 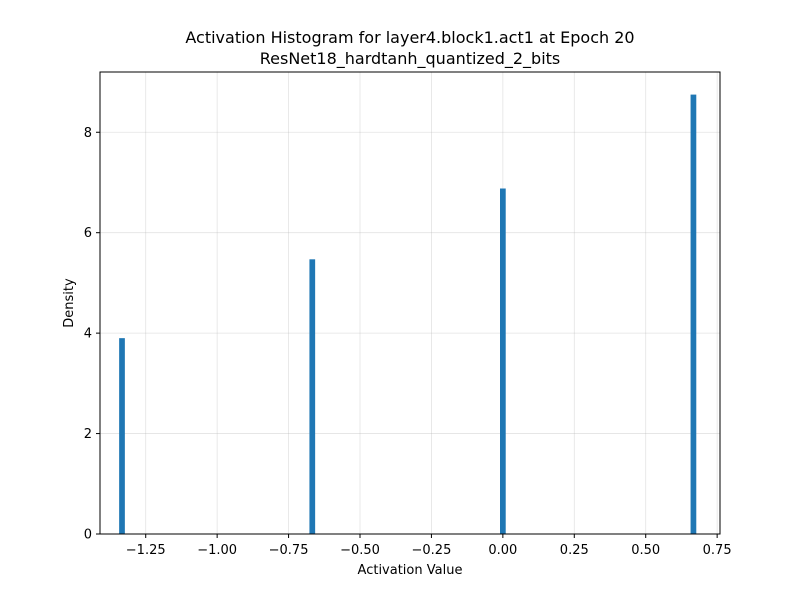 I want to click on y-tick-label: 8, so click(x=88, y=133).